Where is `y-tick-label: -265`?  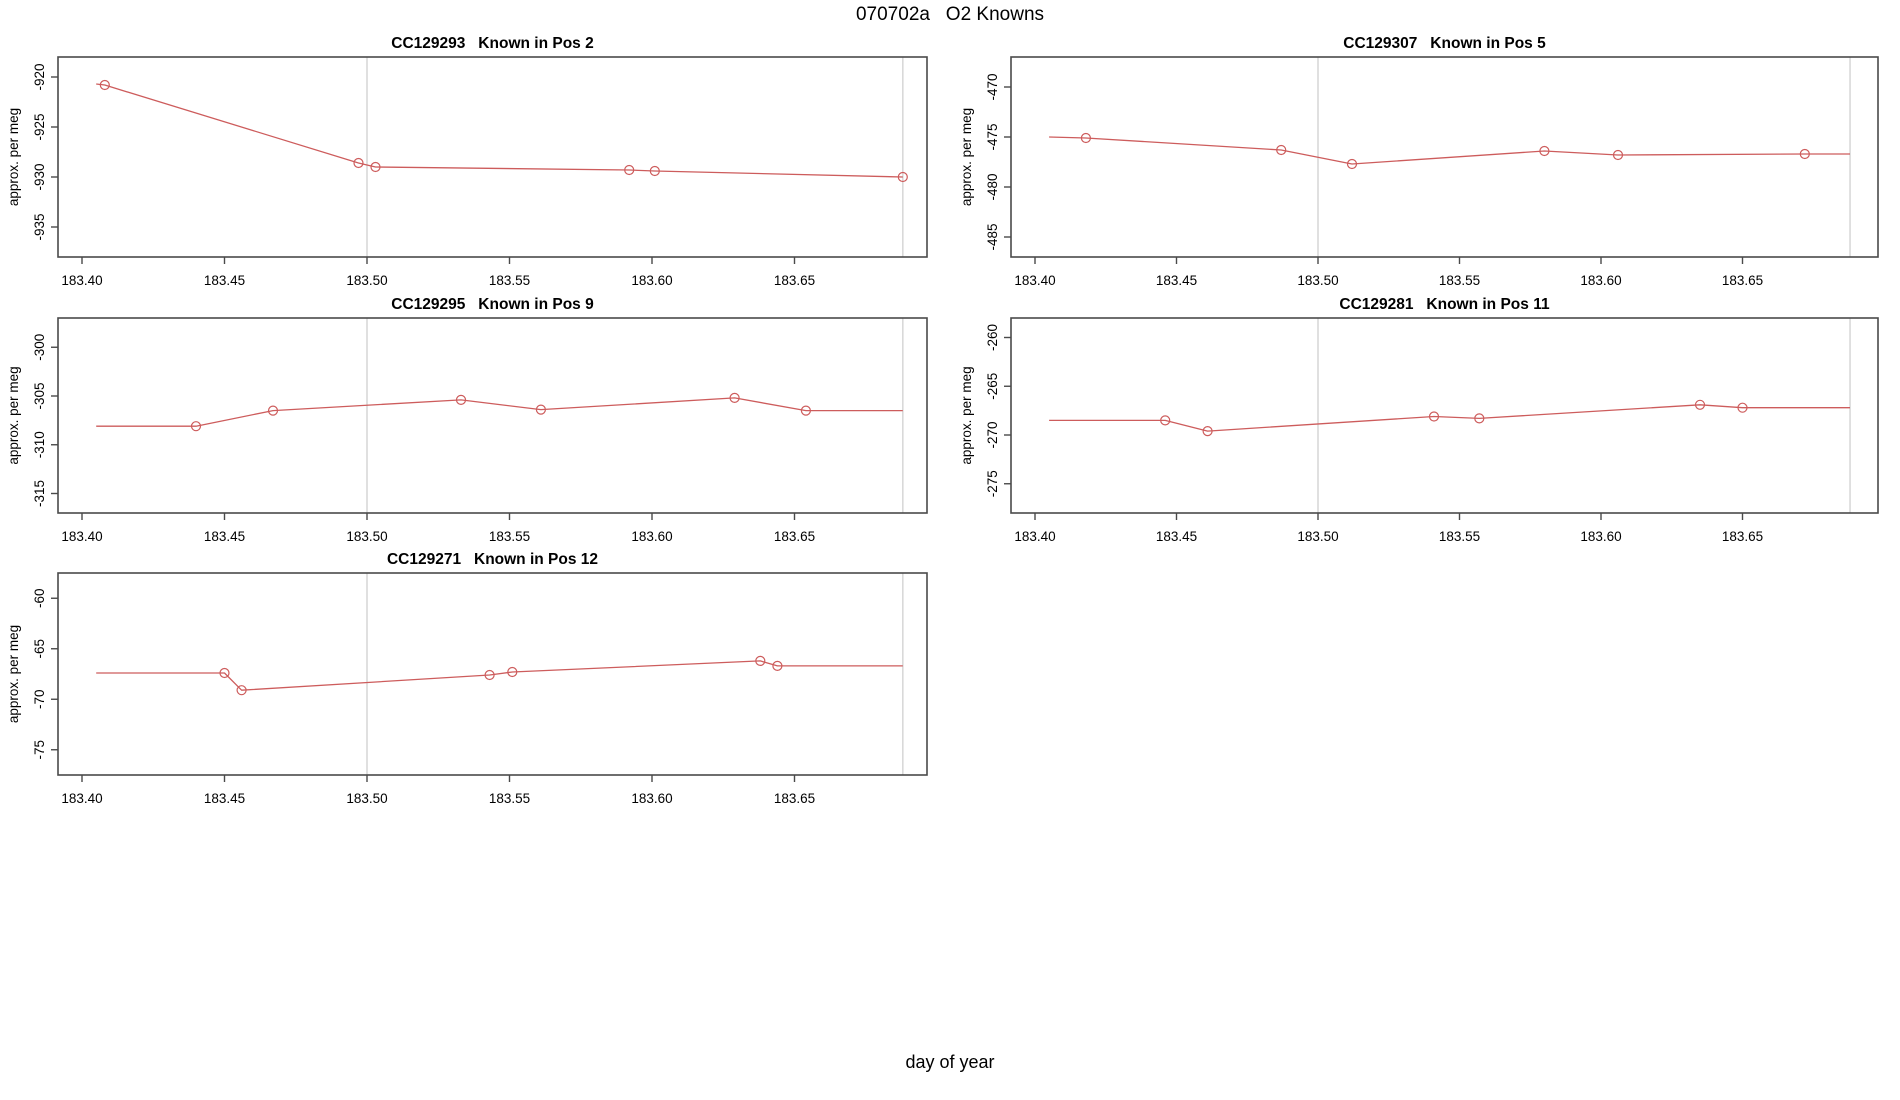
y-tick-label: -265 is located at coordinates (992, 386).